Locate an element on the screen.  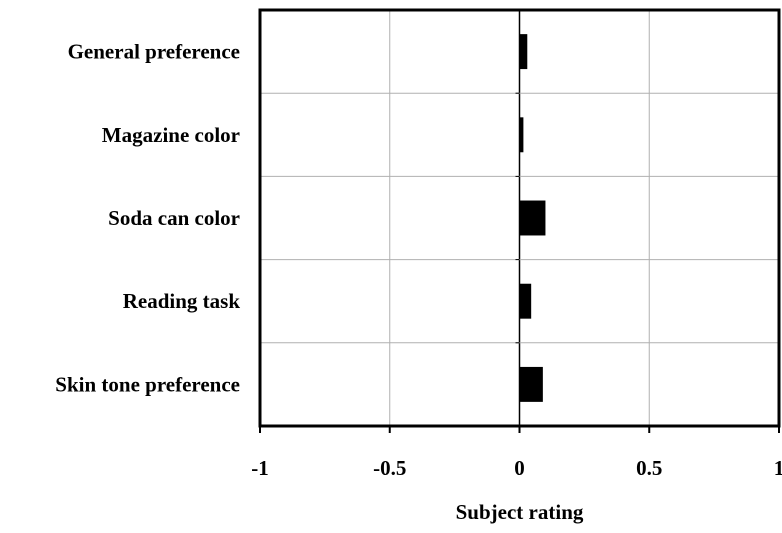
bar-reading-task is located at coordinates (525, 301).